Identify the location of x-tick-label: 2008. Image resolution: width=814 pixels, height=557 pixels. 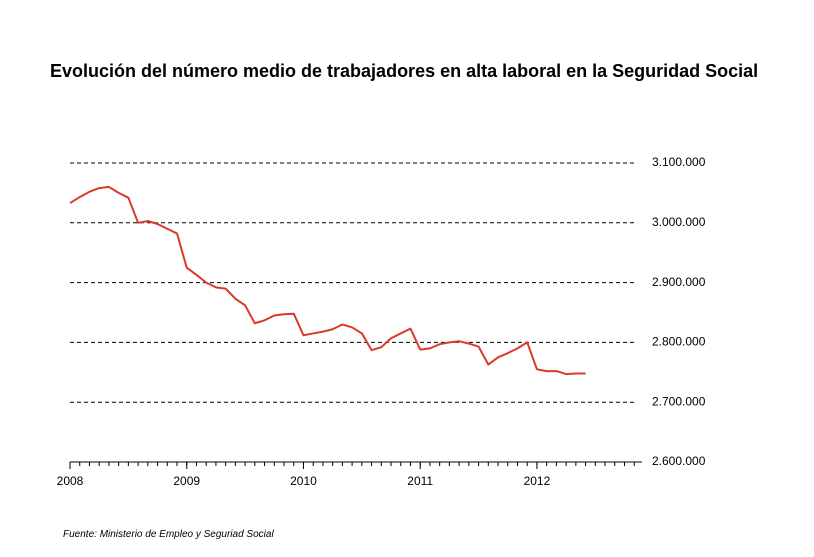
(70, 481).